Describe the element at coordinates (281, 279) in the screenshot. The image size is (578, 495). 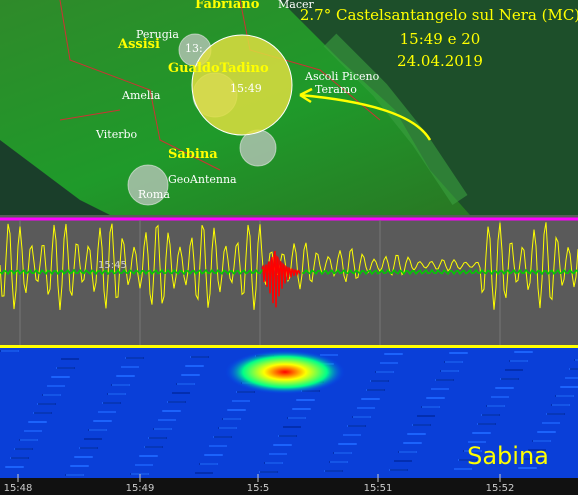
I see `event-trace` at that location.